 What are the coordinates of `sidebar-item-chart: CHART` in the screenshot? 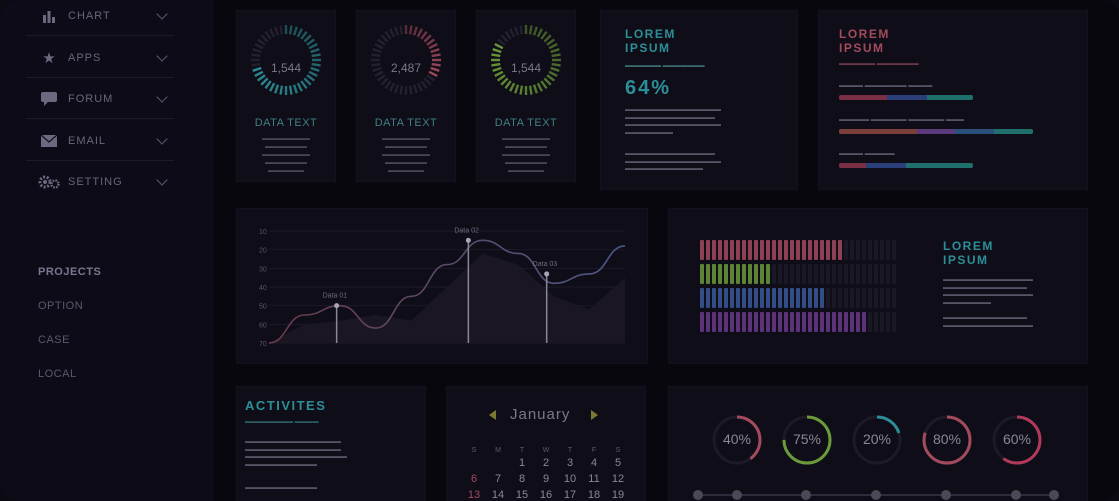 It's located at (100, 18).